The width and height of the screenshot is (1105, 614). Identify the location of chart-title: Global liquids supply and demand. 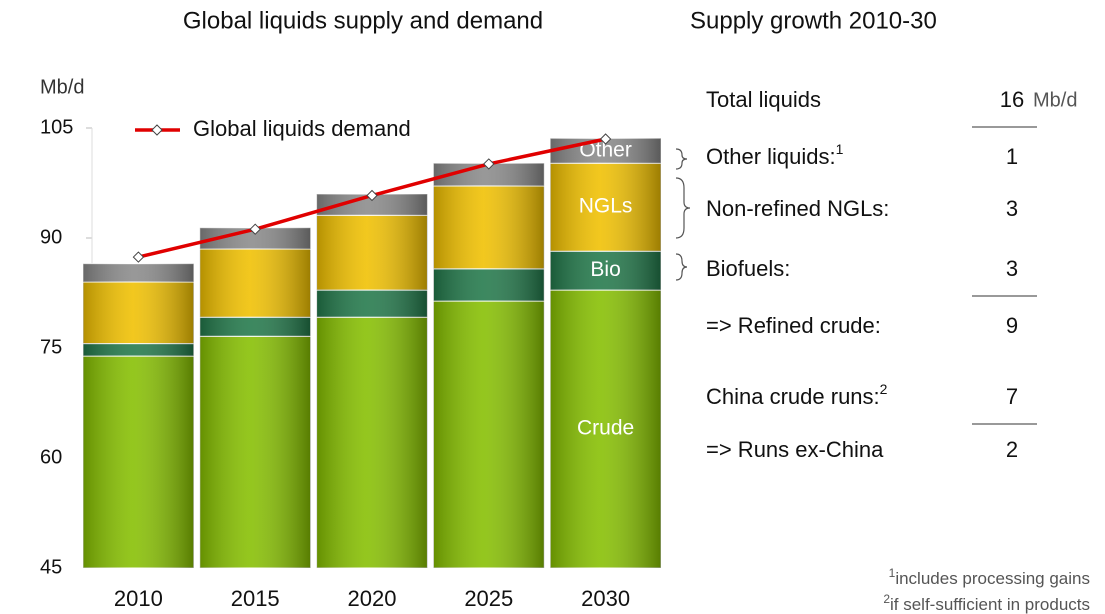
(363, 20).